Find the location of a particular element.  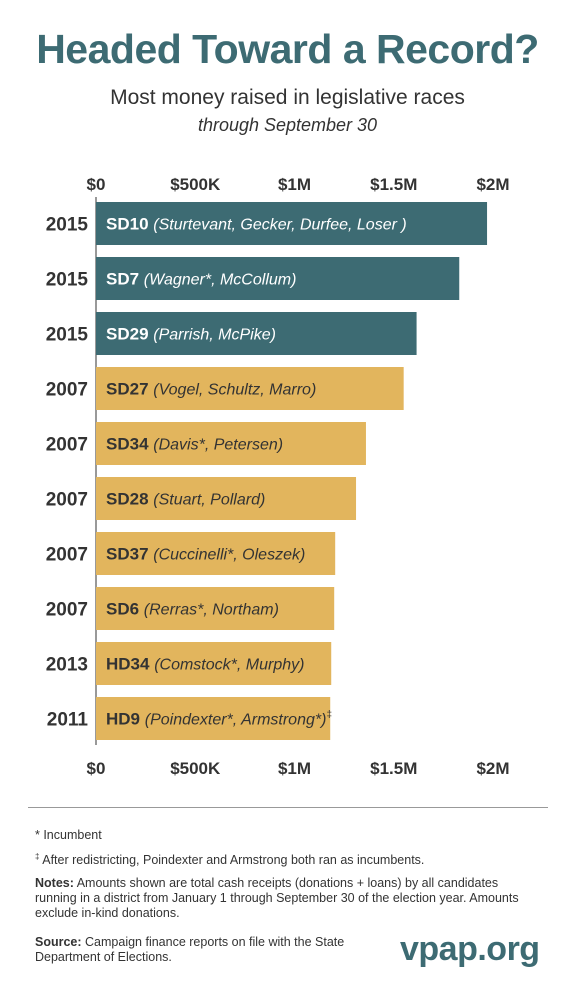

bar-sd10 is located at coordinates (292, 223).